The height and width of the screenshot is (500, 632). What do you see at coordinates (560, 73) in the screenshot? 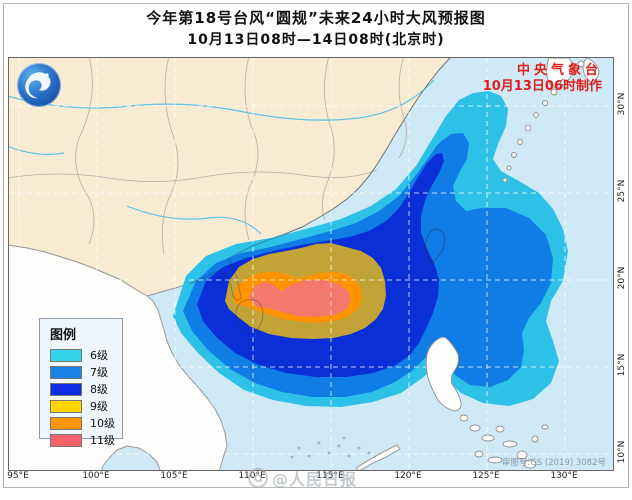
I see `kyushu-island` at bounding box center [560, 73].